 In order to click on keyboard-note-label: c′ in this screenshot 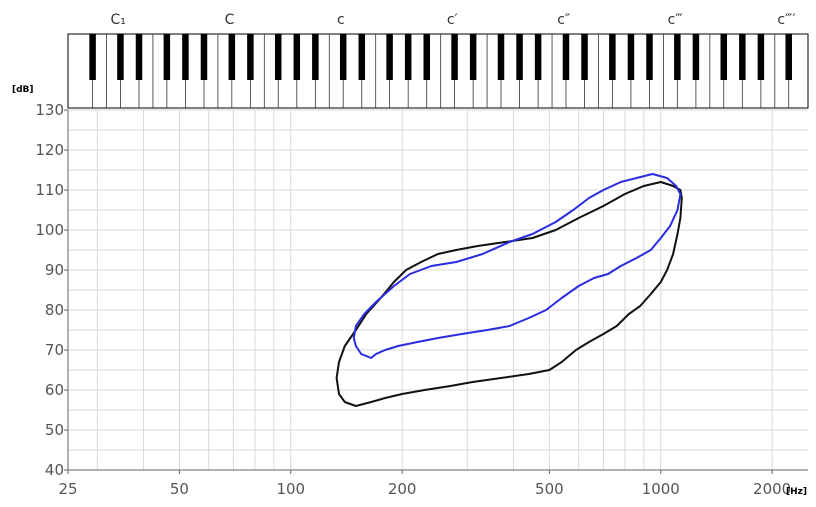, I will do `click(452, 20)`.